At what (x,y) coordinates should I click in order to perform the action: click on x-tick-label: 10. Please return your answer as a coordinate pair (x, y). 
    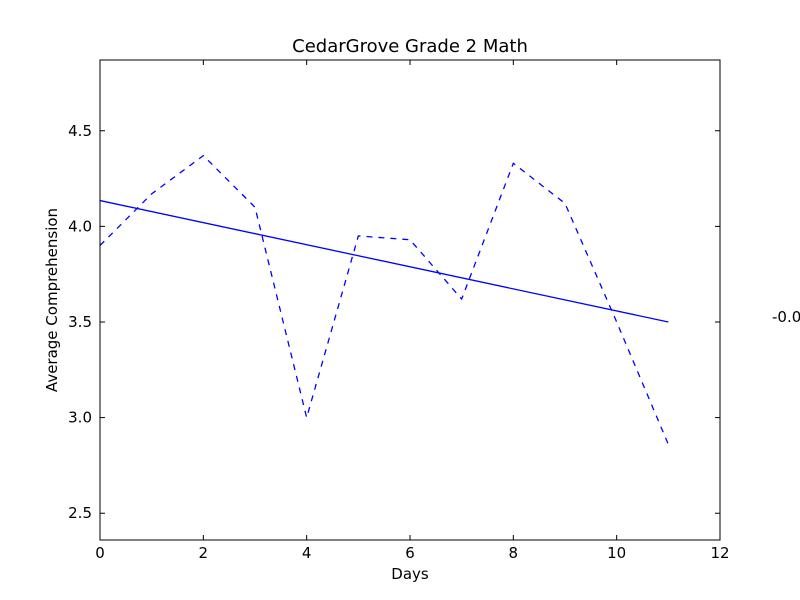
    Looking at the image, I should click on (616, 553).